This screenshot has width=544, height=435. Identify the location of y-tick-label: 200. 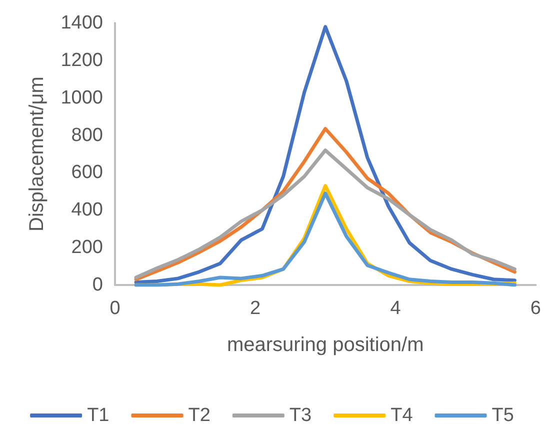
(87, 247).